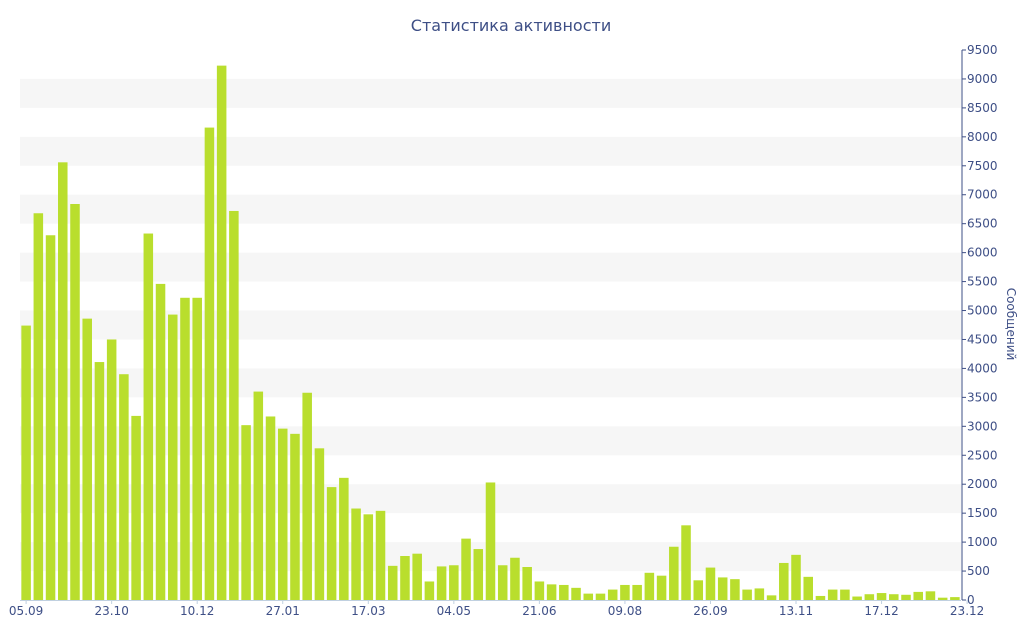 This screenshot has height=640, width=1024. What do you see at coordinates (982, 455) in the screenshot?
I see `y-tick-label: 2500` at bounding box center [982, 455].